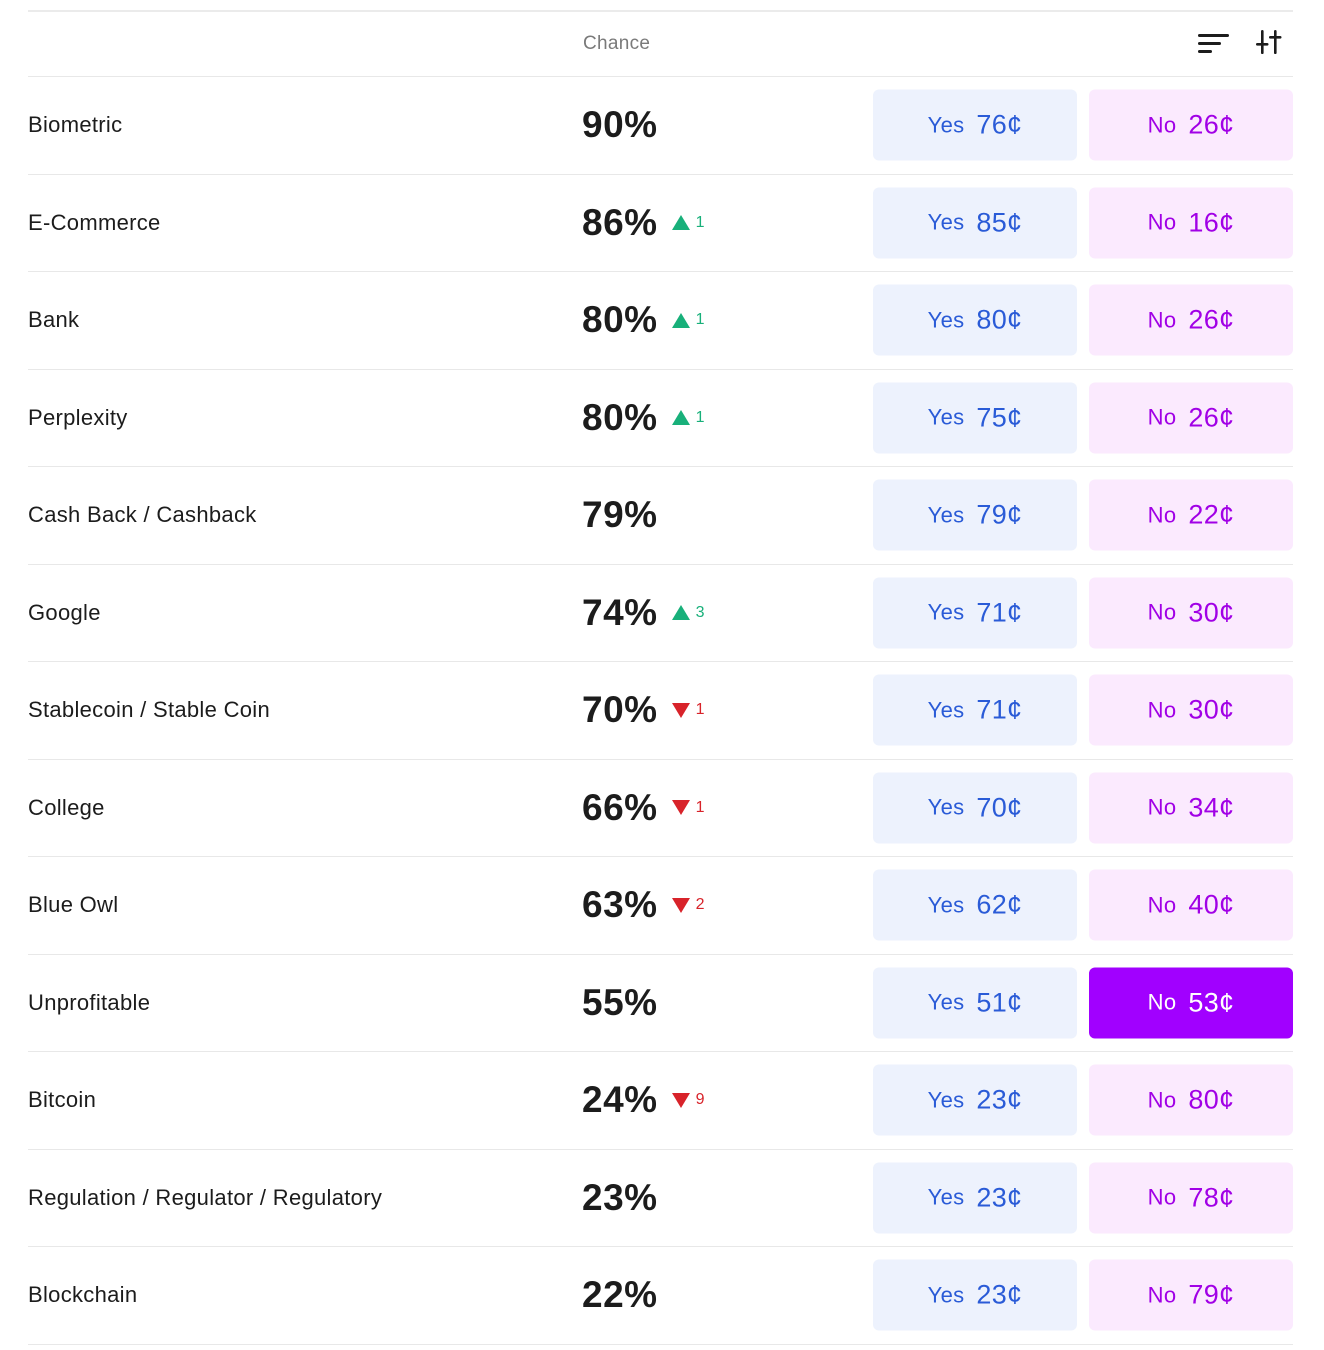  What do you see at coordinates (643, 1100) in the screenshot?
I see `chance-cell: 24% 9` at bounding box center [643, 1100].